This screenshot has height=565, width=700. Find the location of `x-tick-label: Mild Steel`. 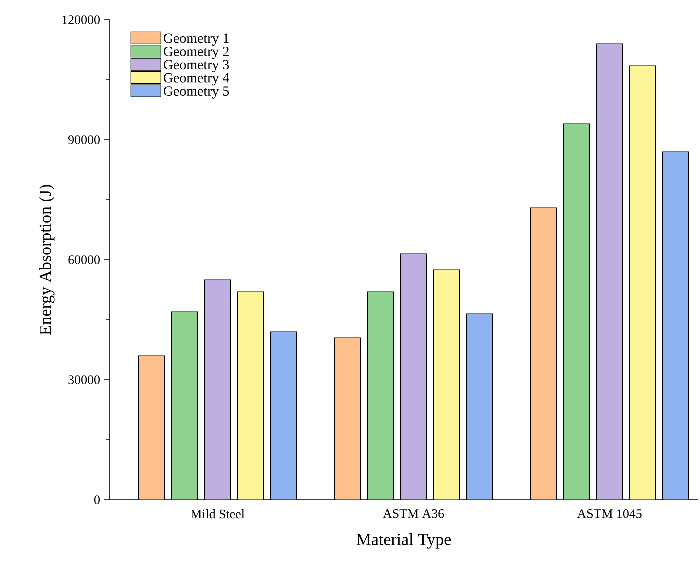

x-tick-label: Mild Steel is located at coordinates (218, 514).